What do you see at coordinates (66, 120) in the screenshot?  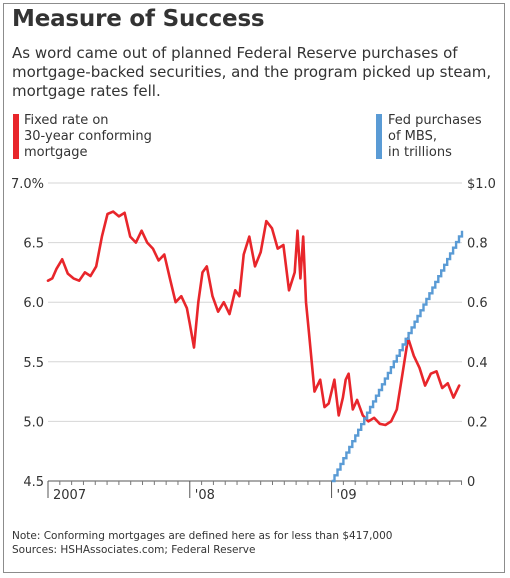 I see `legend-rate-line1: Fixed rate on` at bounding box center [66, 120].